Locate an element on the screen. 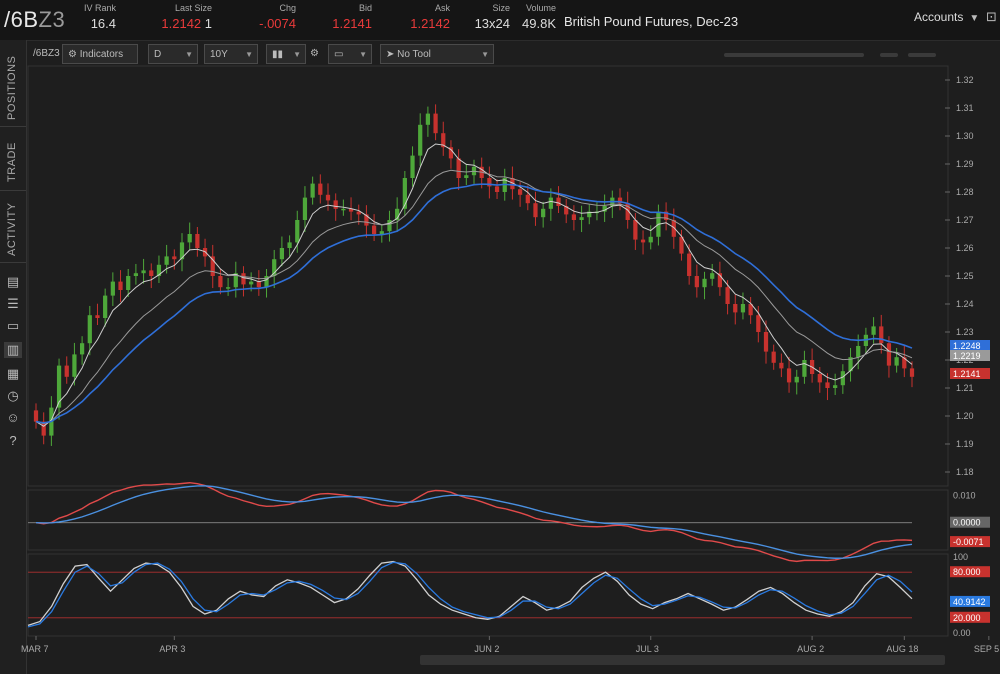  quote-value: 16.4 is located at coordinates (103, 23).